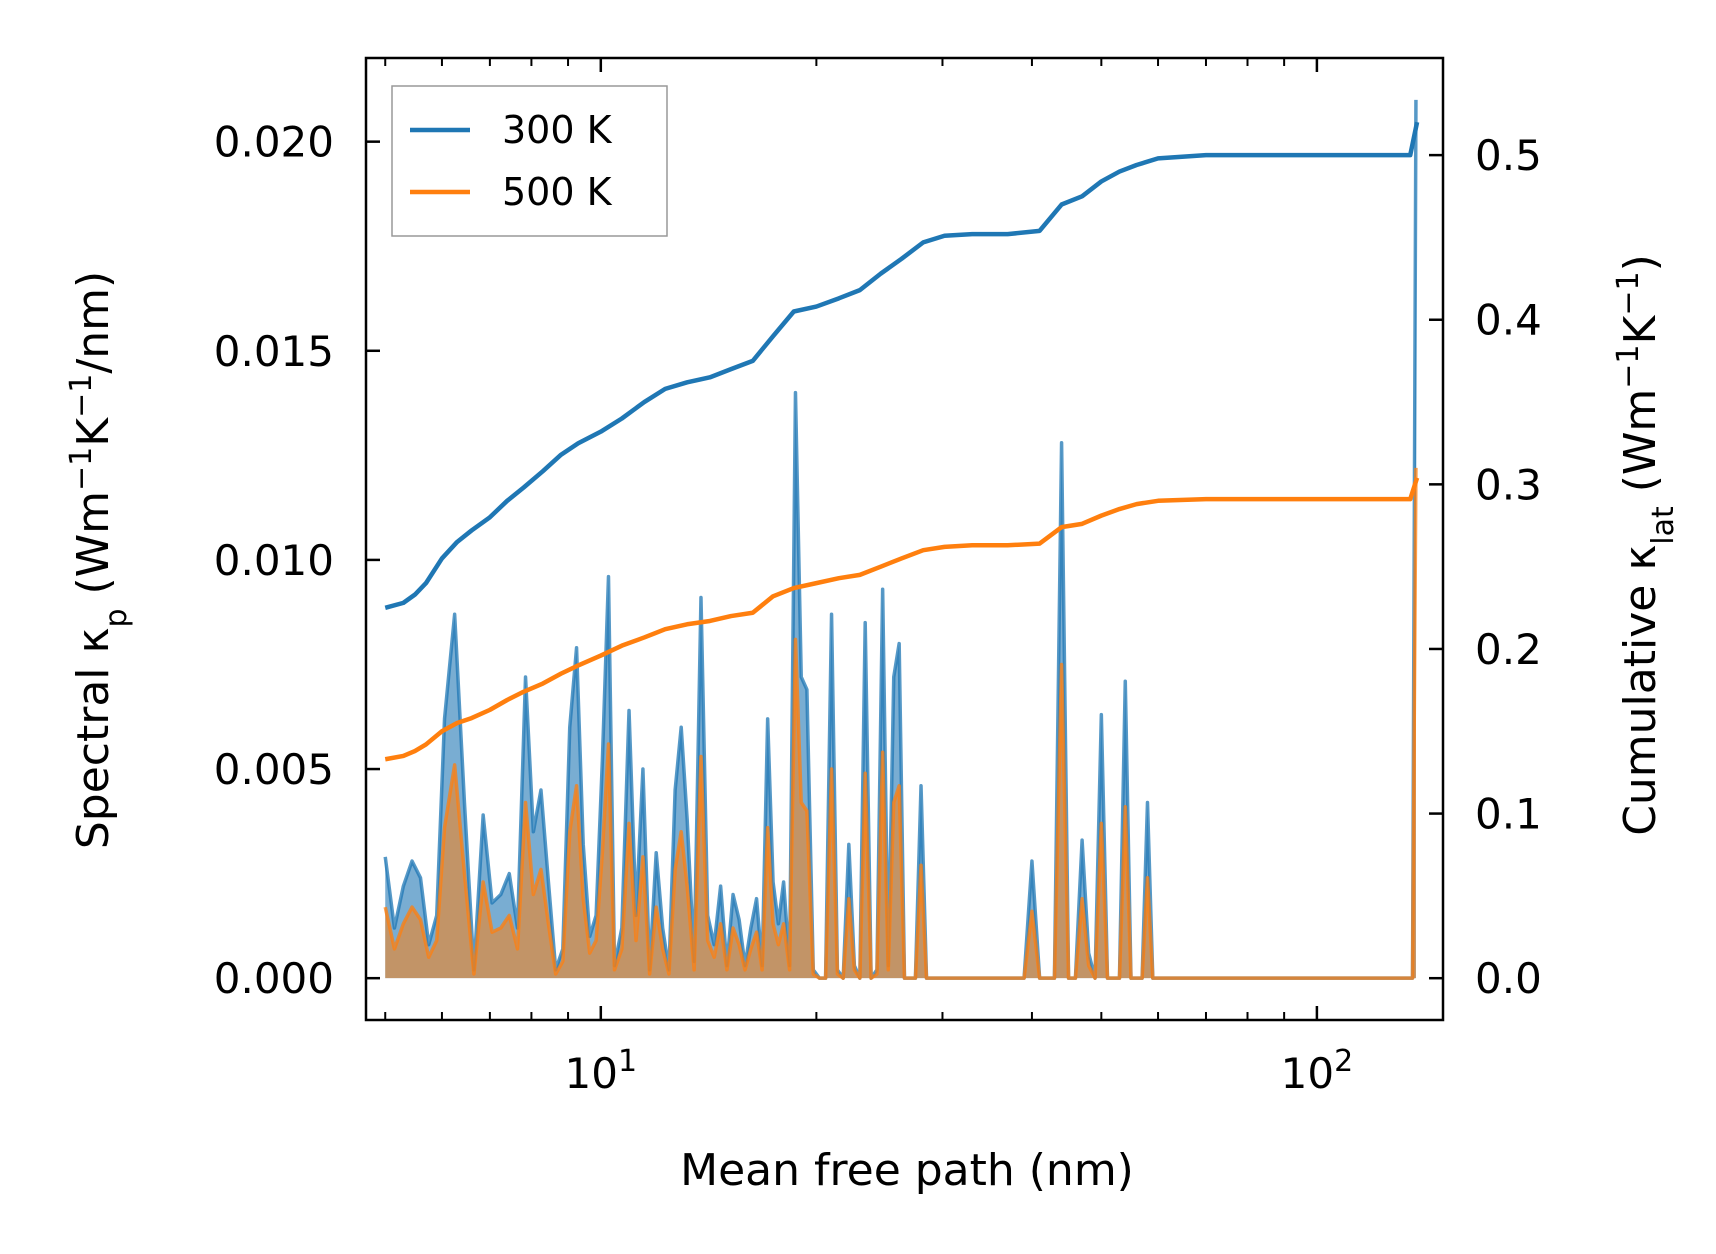 The width and height of the screenshot is (1716, 1254). Describe the element at coordinates (557, 130) in the screenshot. I see `legend-label-0: 300 K` at that location.